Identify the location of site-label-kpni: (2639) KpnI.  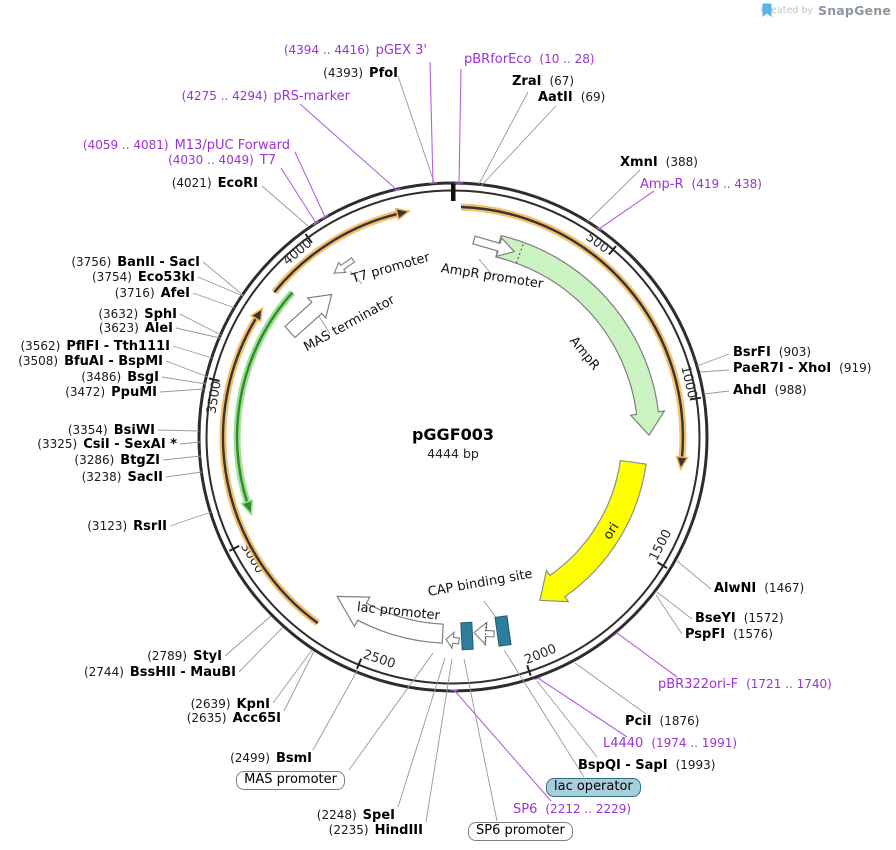
(230, 704).